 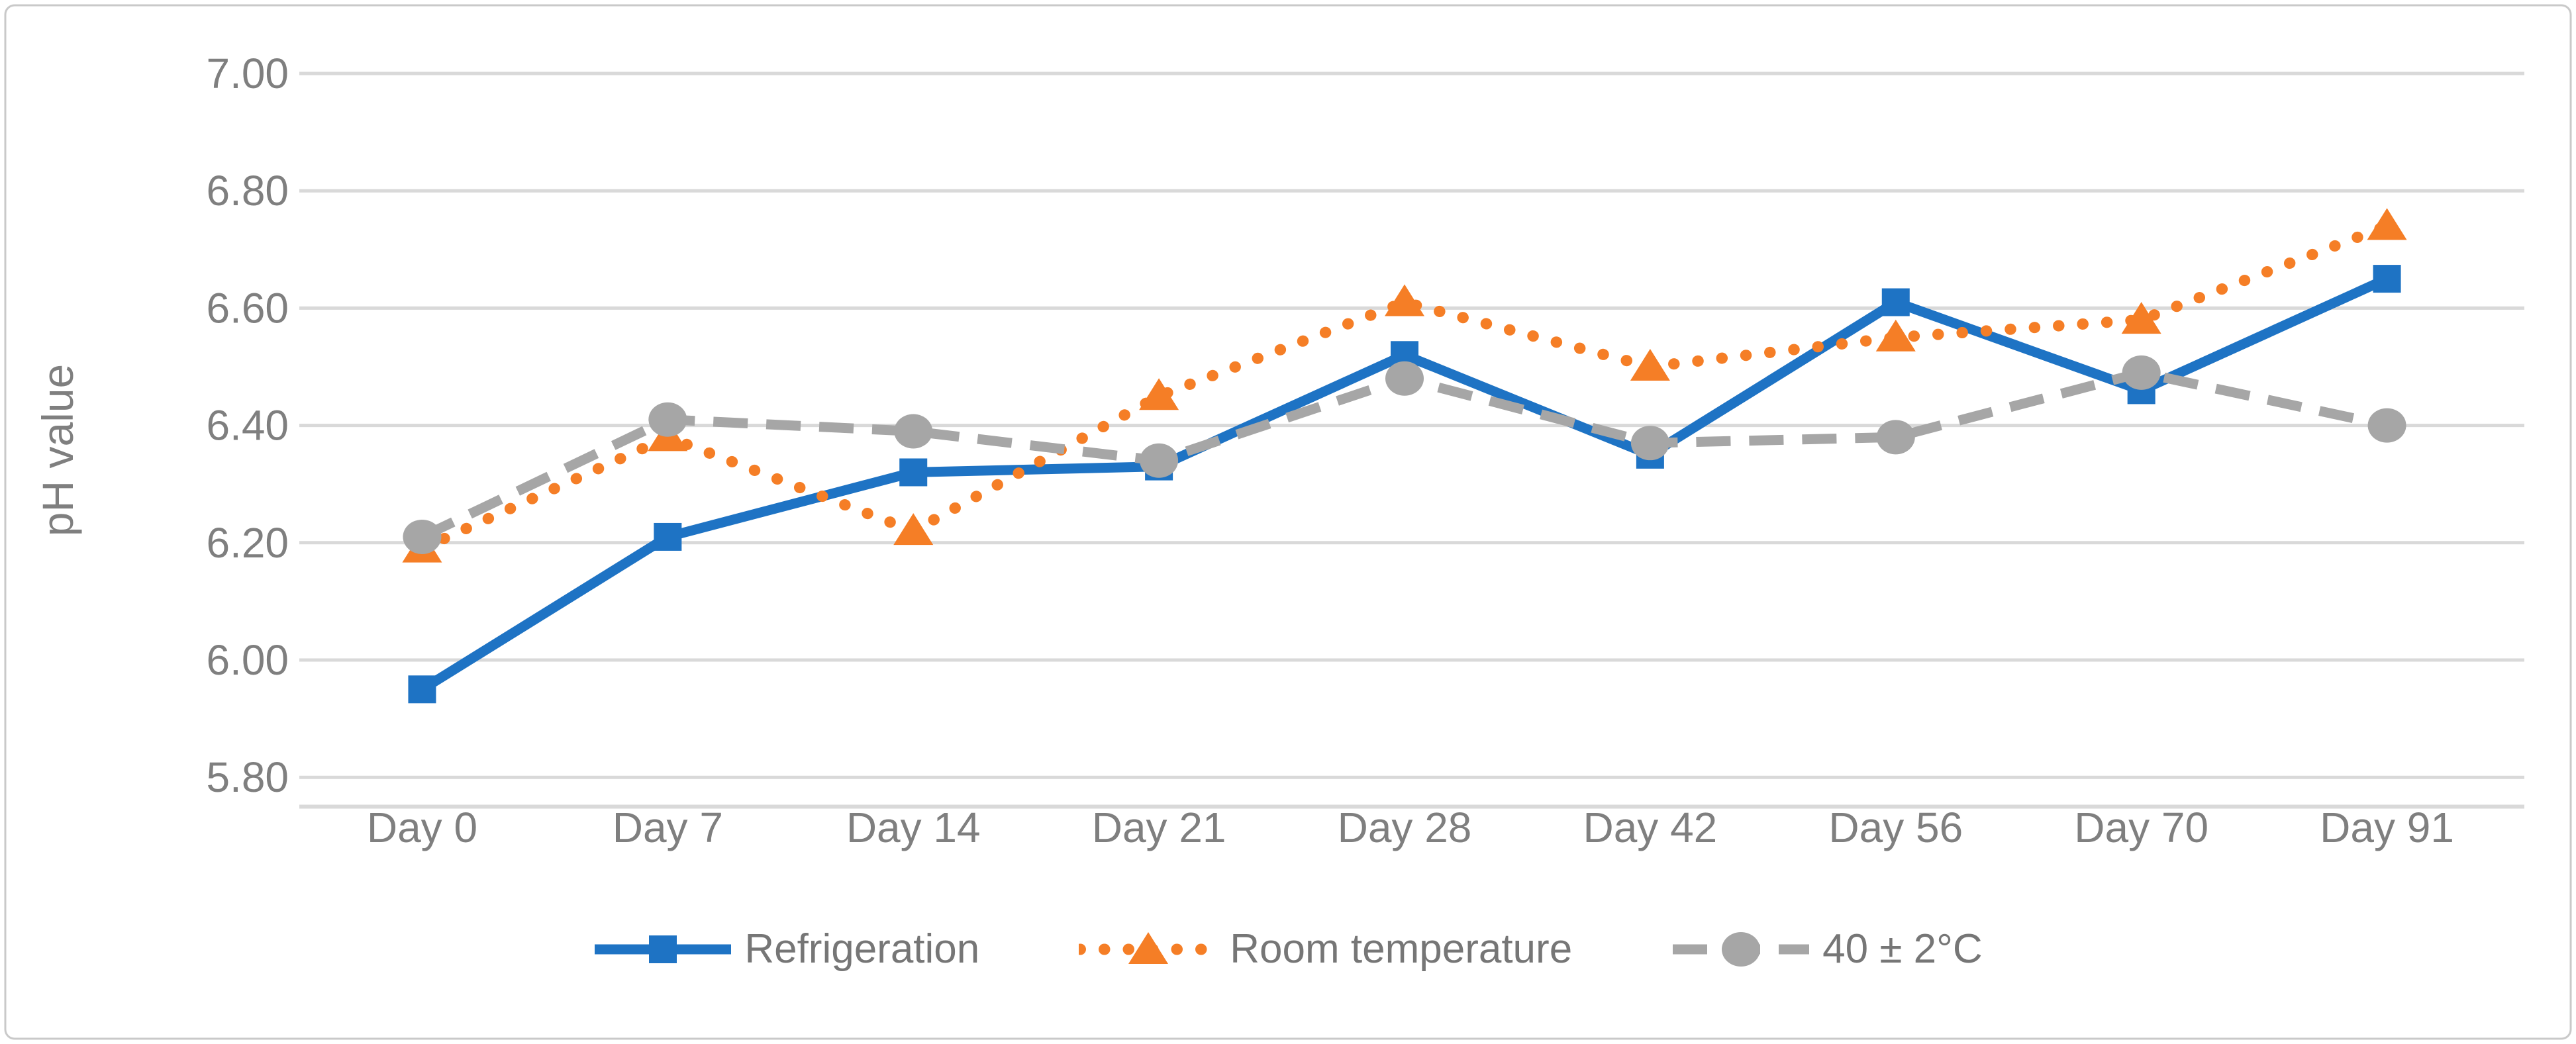 What do you see at coordinates (2141, 827) in the screenshot?
I see `x-tick-label: Day 70` at bounding box center [2141, 827].